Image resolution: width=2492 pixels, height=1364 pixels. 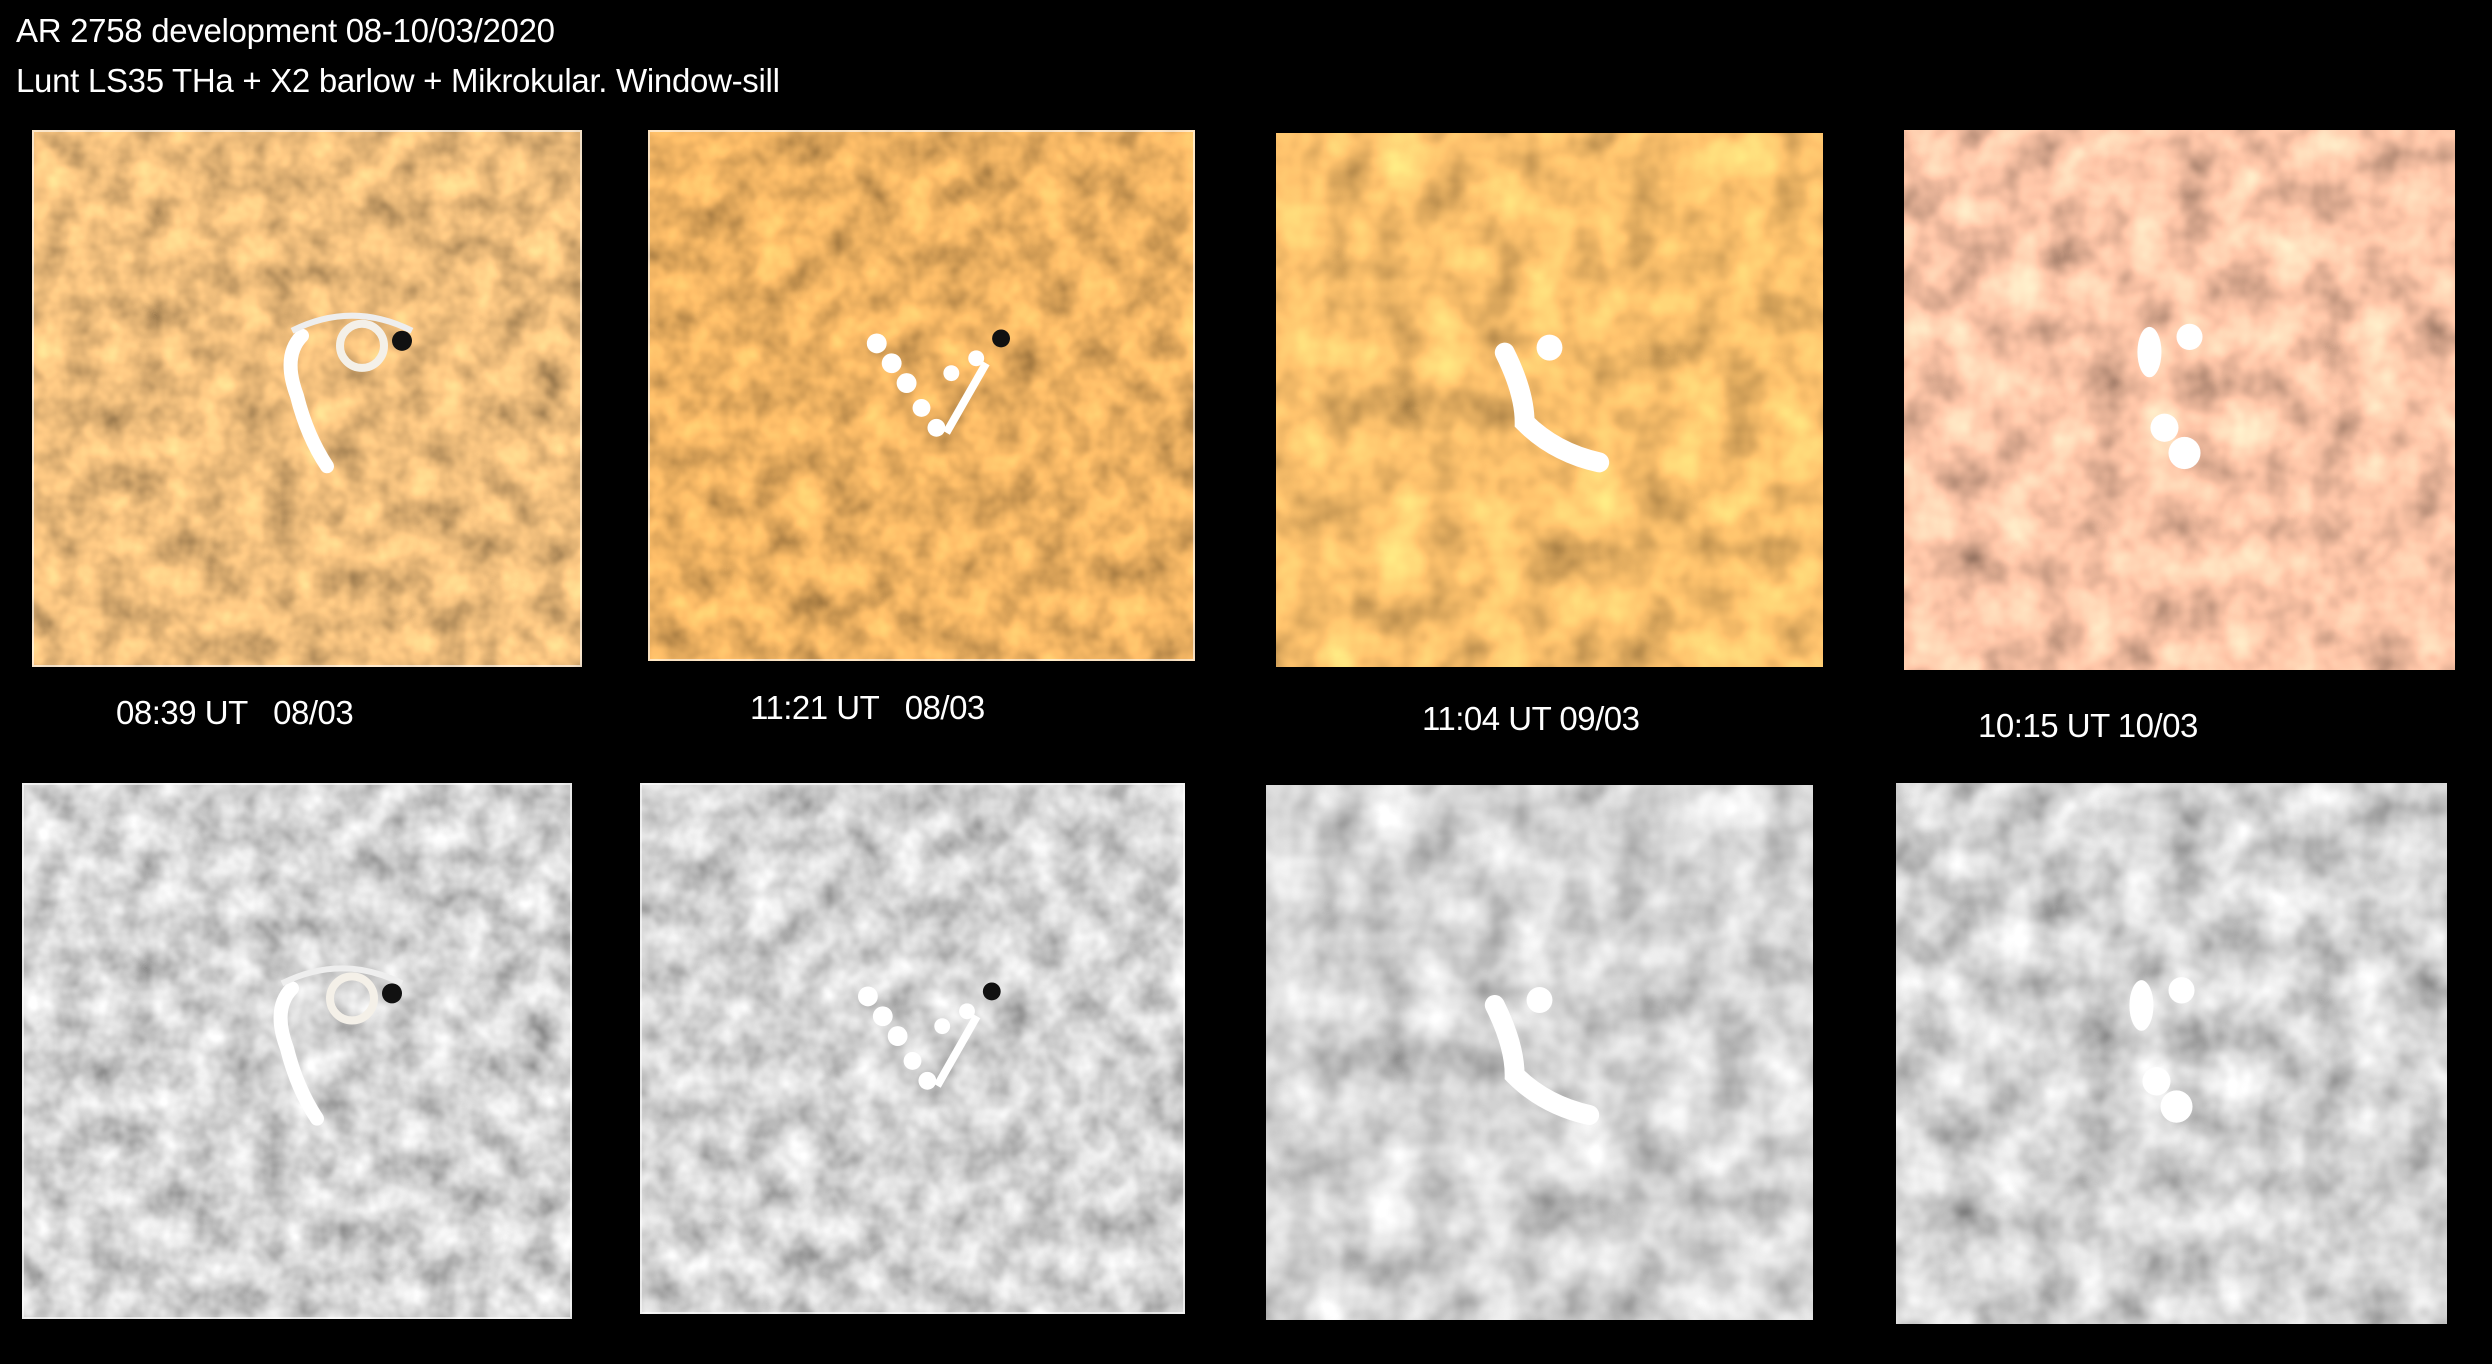 I want to click on panel-label-3: 11:04 UT 09/03, so click(x=1531, y=718).